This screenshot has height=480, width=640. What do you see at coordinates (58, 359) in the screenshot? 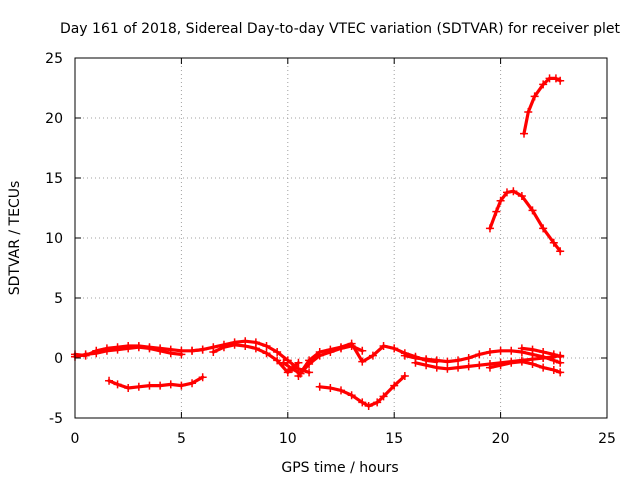
I see `y-tick-label: 0` at bounding box center [58, 359].